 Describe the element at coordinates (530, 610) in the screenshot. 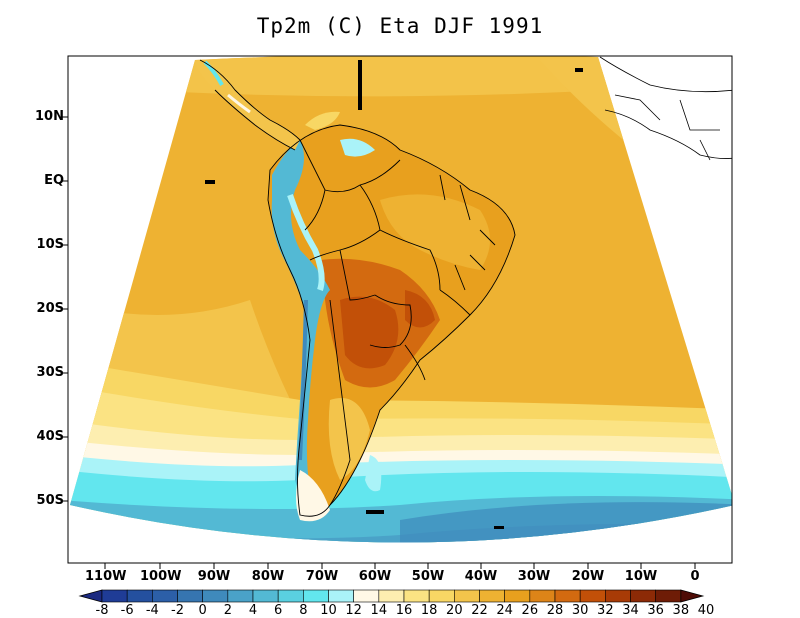

I see `colorbar-tick-label: 26` at that location.